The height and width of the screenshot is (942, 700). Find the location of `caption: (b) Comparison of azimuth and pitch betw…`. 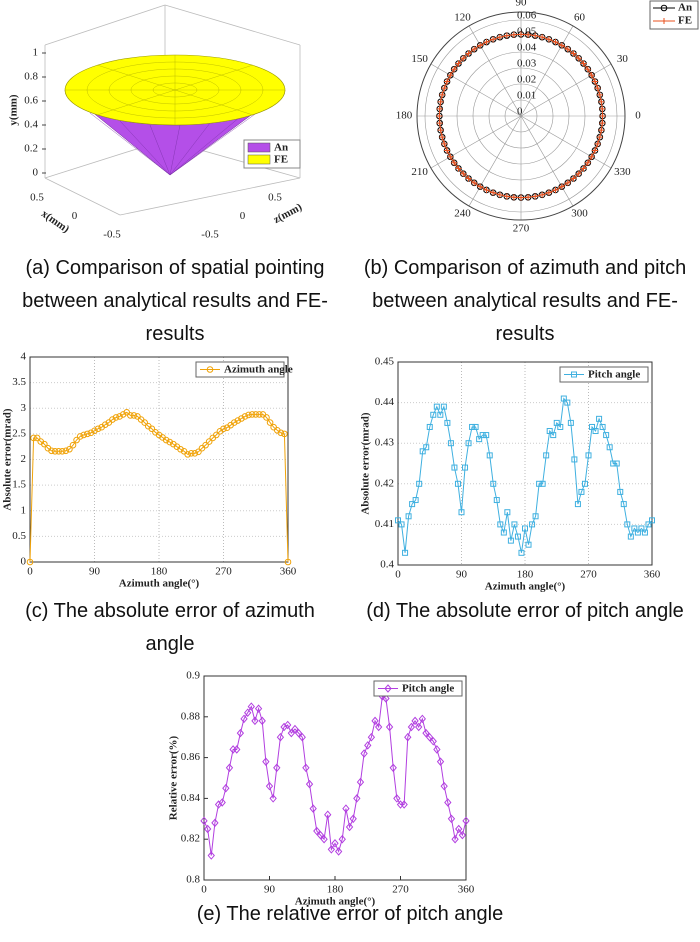

caption: (b) Comparison of azimuth and pitch betw… is located at coordinates (525, 301).